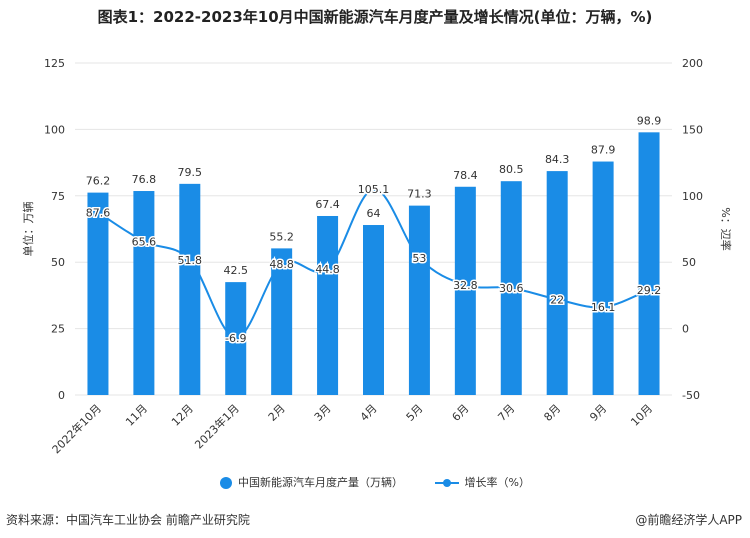 The width and height of the screenshot is (750, 538). I want to click on growth-value-label: 44.8, so click(327, 269).